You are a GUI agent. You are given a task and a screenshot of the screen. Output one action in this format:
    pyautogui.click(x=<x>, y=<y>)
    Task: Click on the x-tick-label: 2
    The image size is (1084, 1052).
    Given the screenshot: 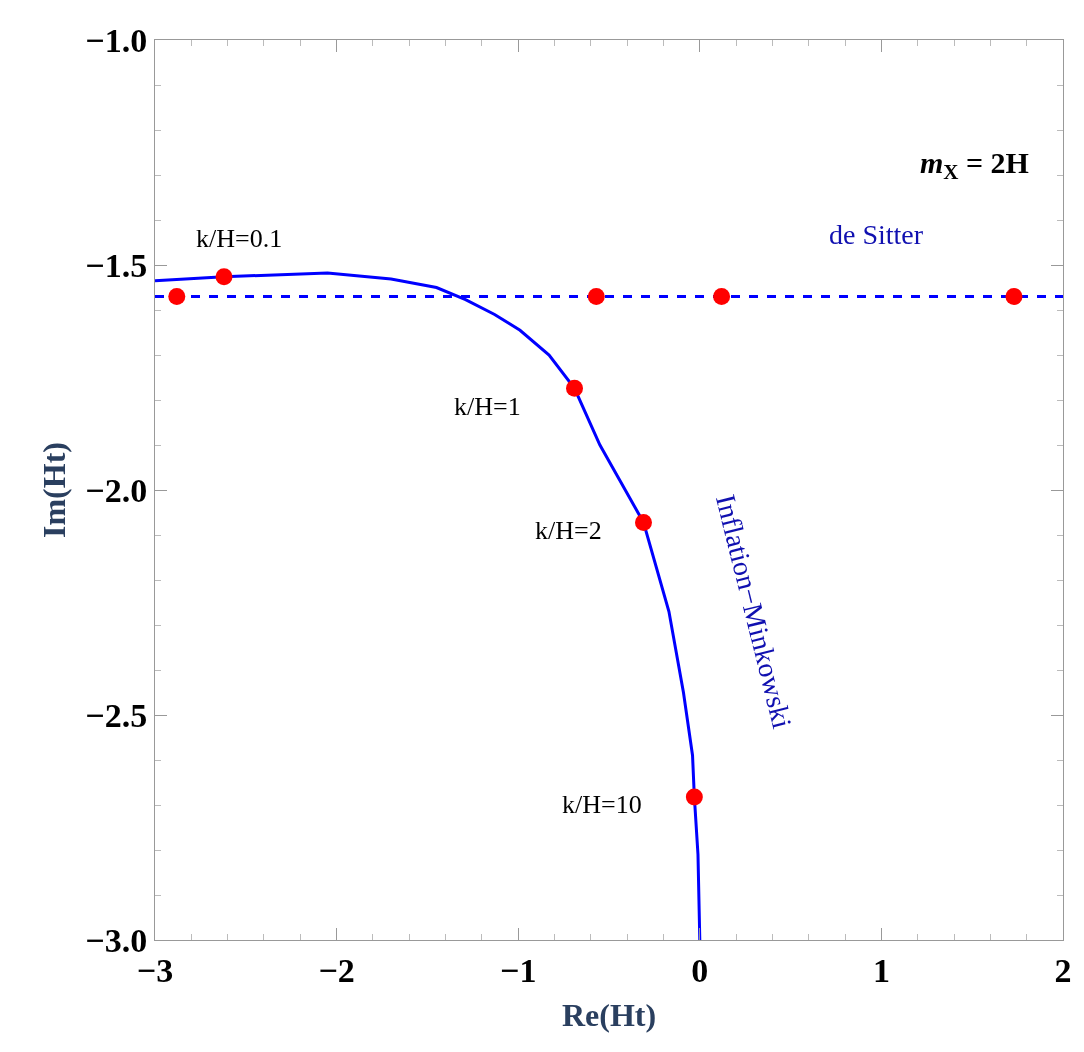 What is the action you would take?
    pyautogui.click(x=1063, y=970)
    